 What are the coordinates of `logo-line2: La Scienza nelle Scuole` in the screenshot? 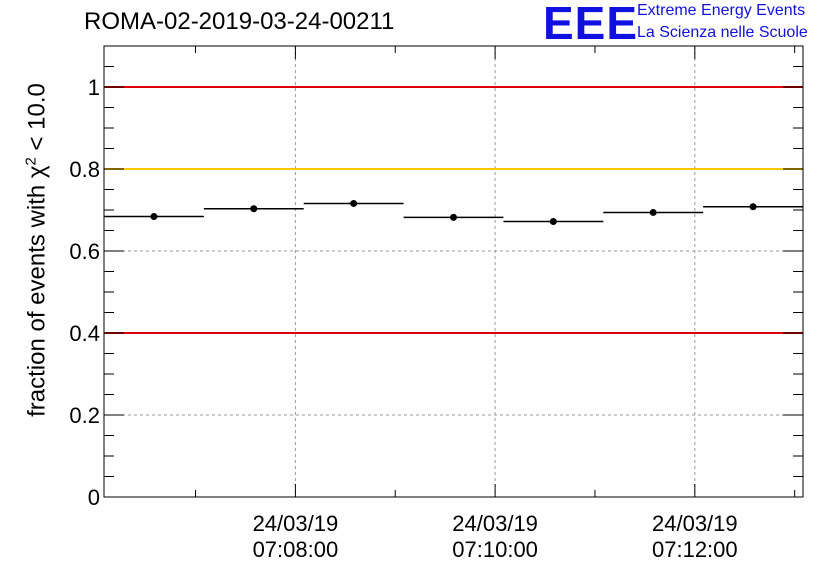 It's located at (722, 32).